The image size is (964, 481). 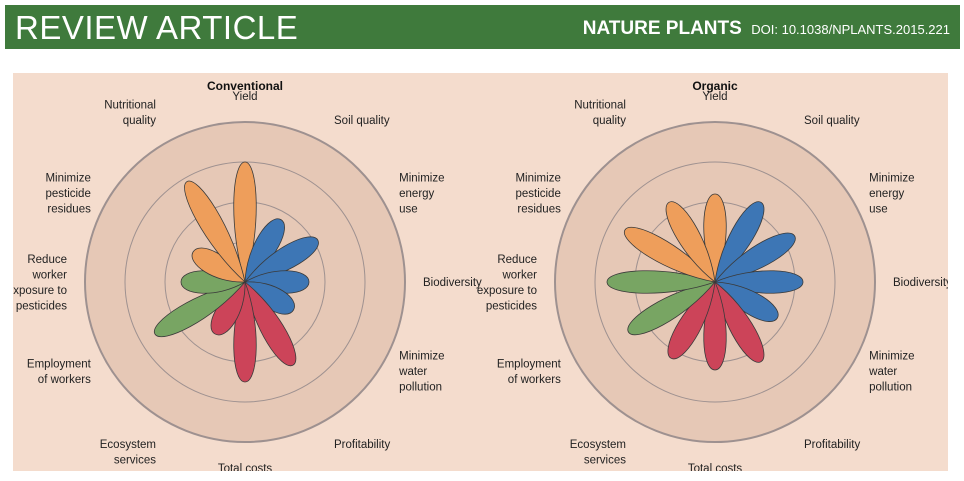 I want to click on petal-minimize-pesticide-residues, so click(x=670, y=254).